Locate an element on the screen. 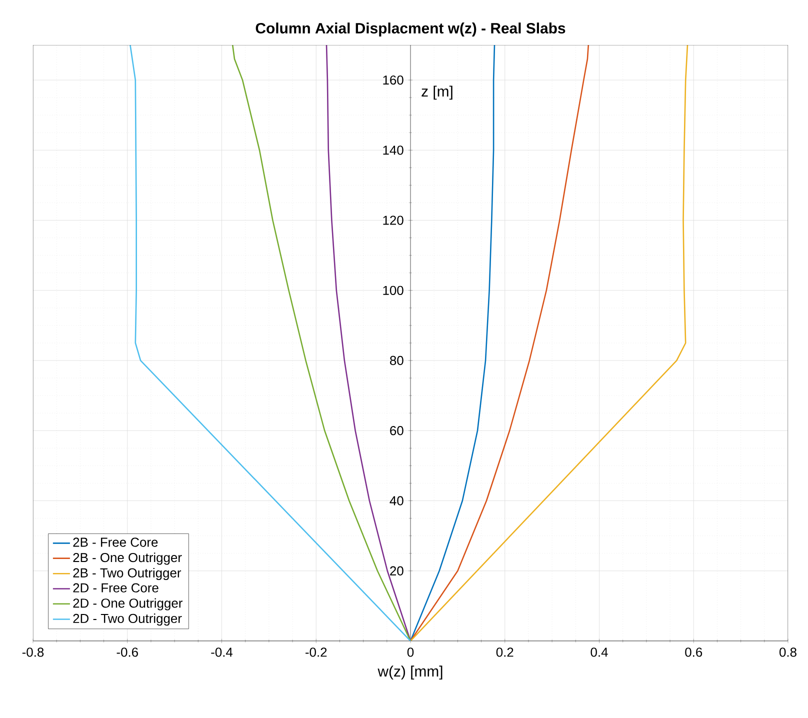  y-tick-label: 140 is located at coordinates (393, 150).